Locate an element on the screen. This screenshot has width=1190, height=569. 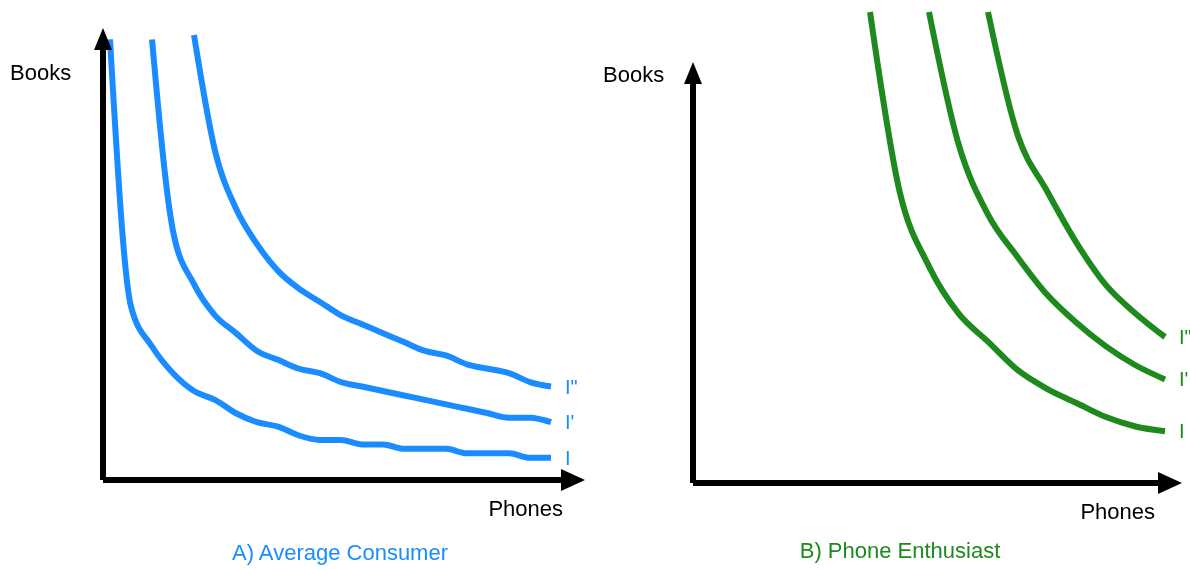
text: A) Average Consumer is located at coordinates (340, 552).